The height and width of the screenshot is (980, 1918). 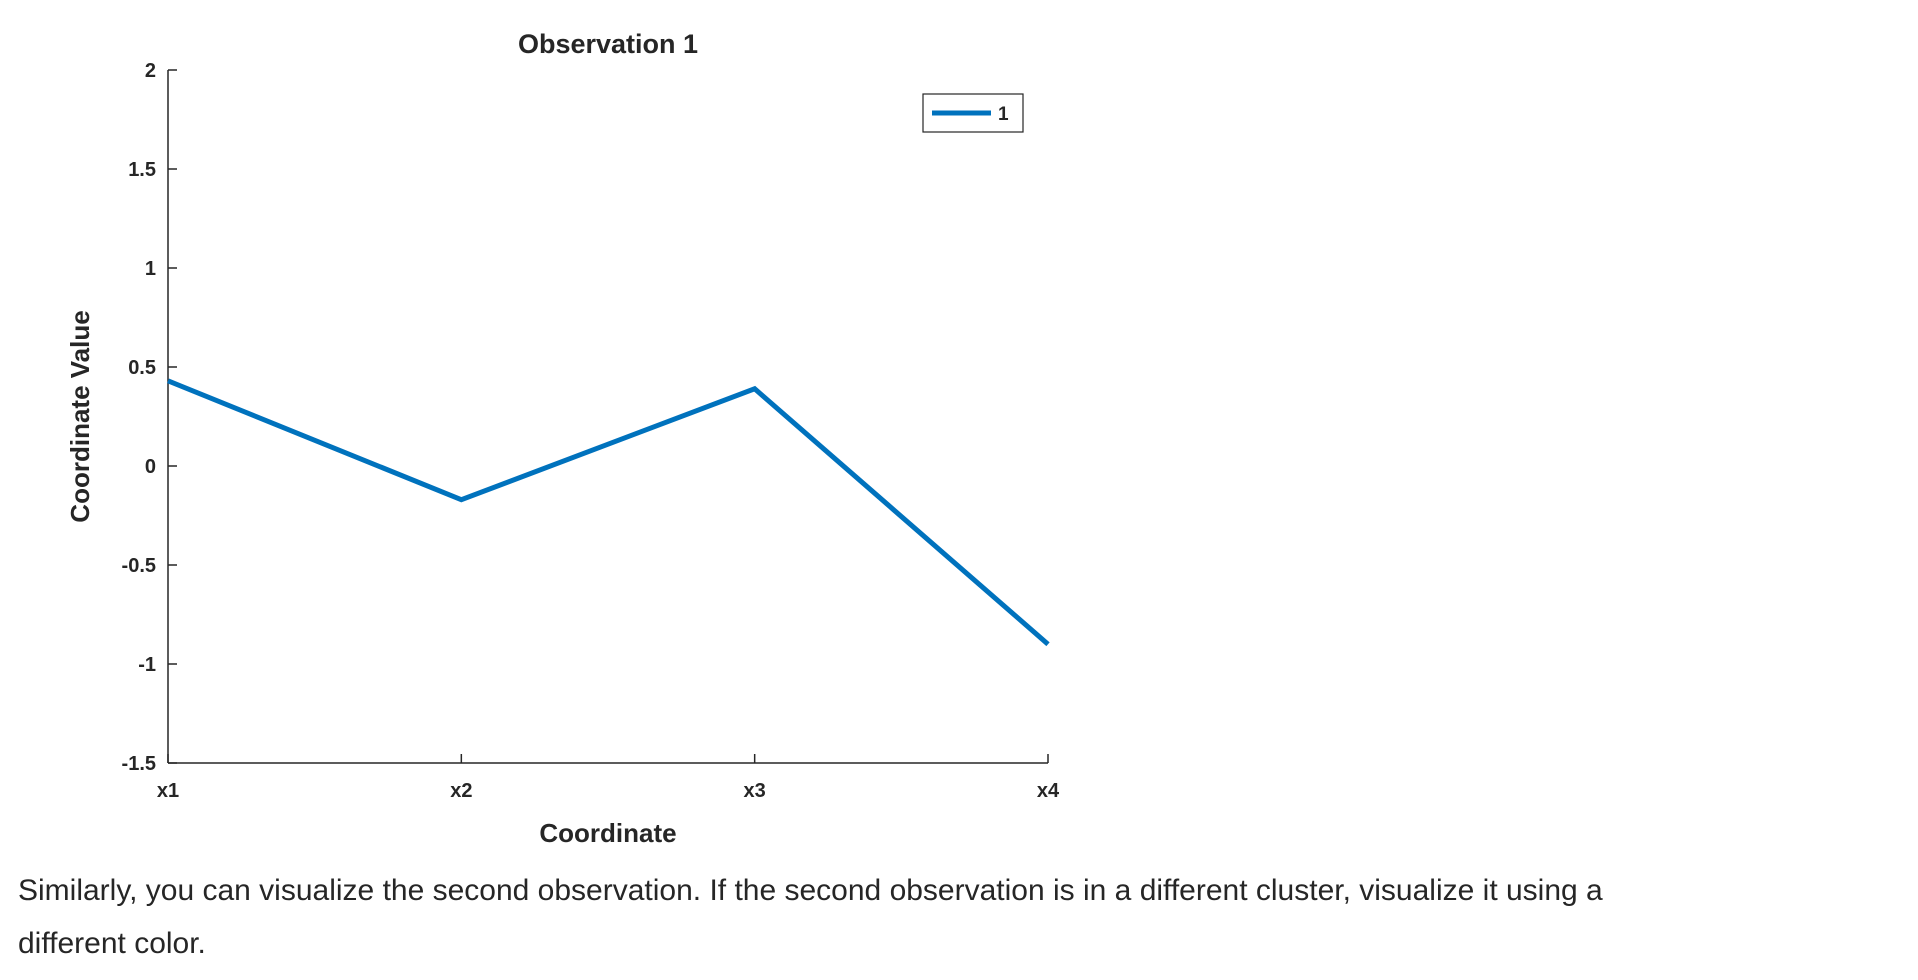 I want to click on x-tick-label: x1, so click(x=168, y=791).